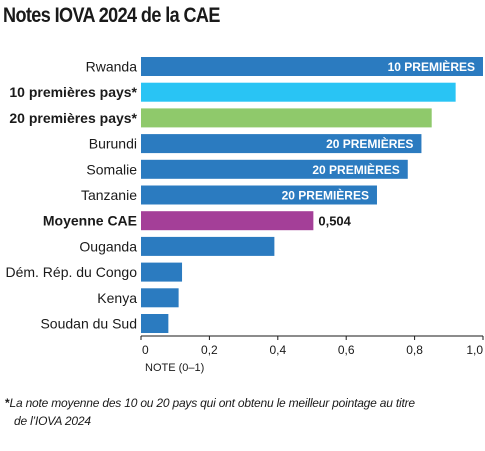  I want to click on bar-label-somalie: 20 PREMIÈRES, so click(355, 169).